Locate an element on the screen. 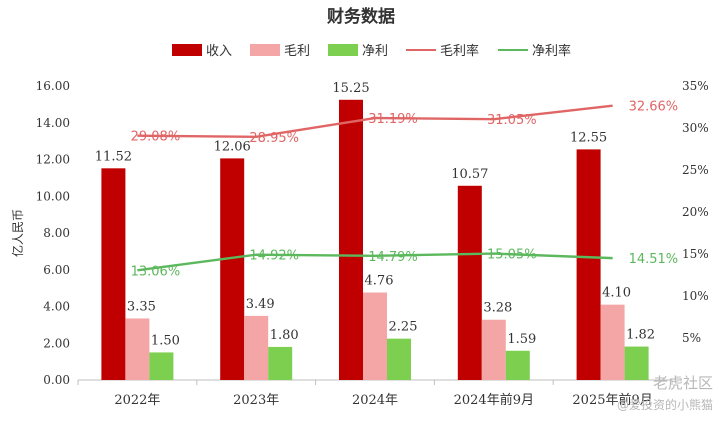 This screenshot has width=723, height=424. bar-label-2-5: 4.10 is located at coordinates (616, 293).